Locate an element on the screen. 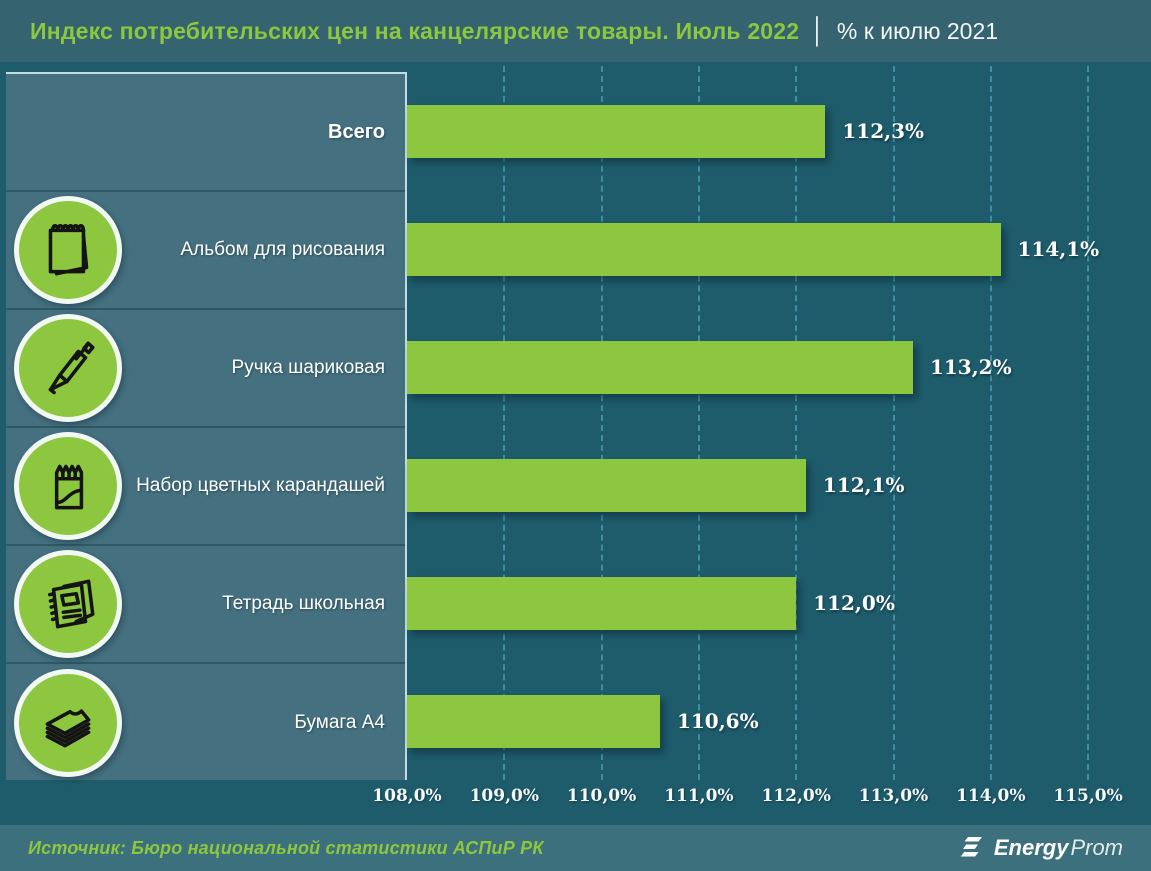 Image resolution: width=1151 pixels, height=871 pixels. bar-value-label: 110,6% is located at coordinates (717, 721).